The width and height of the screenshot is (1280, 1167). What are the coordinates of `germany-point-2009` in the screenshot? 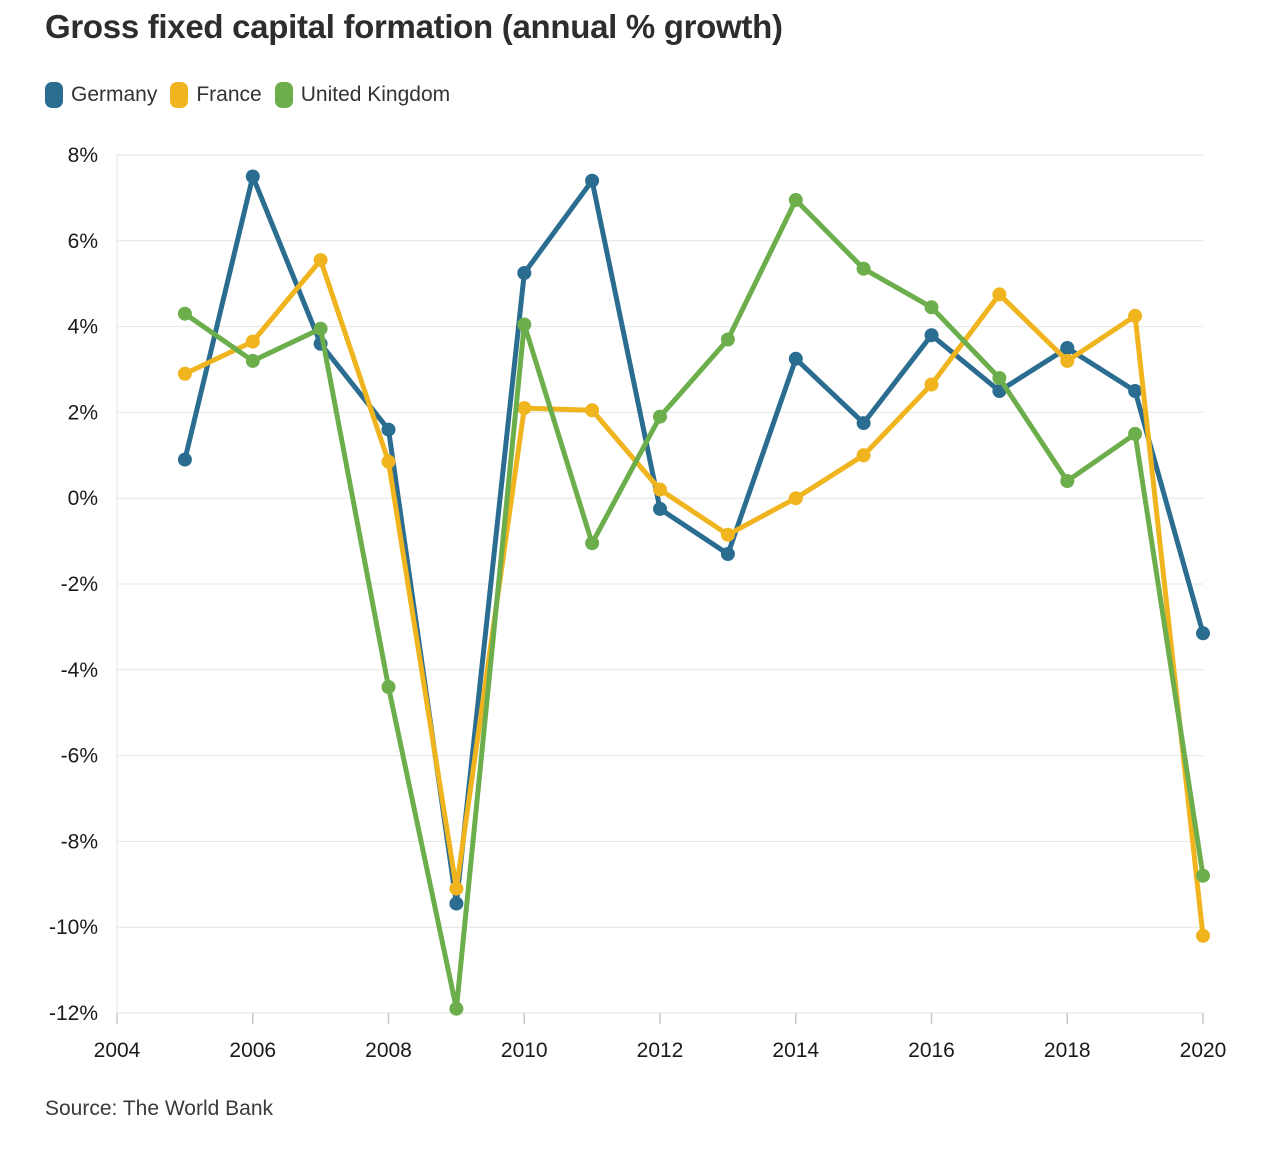 It's located at (456, 903).